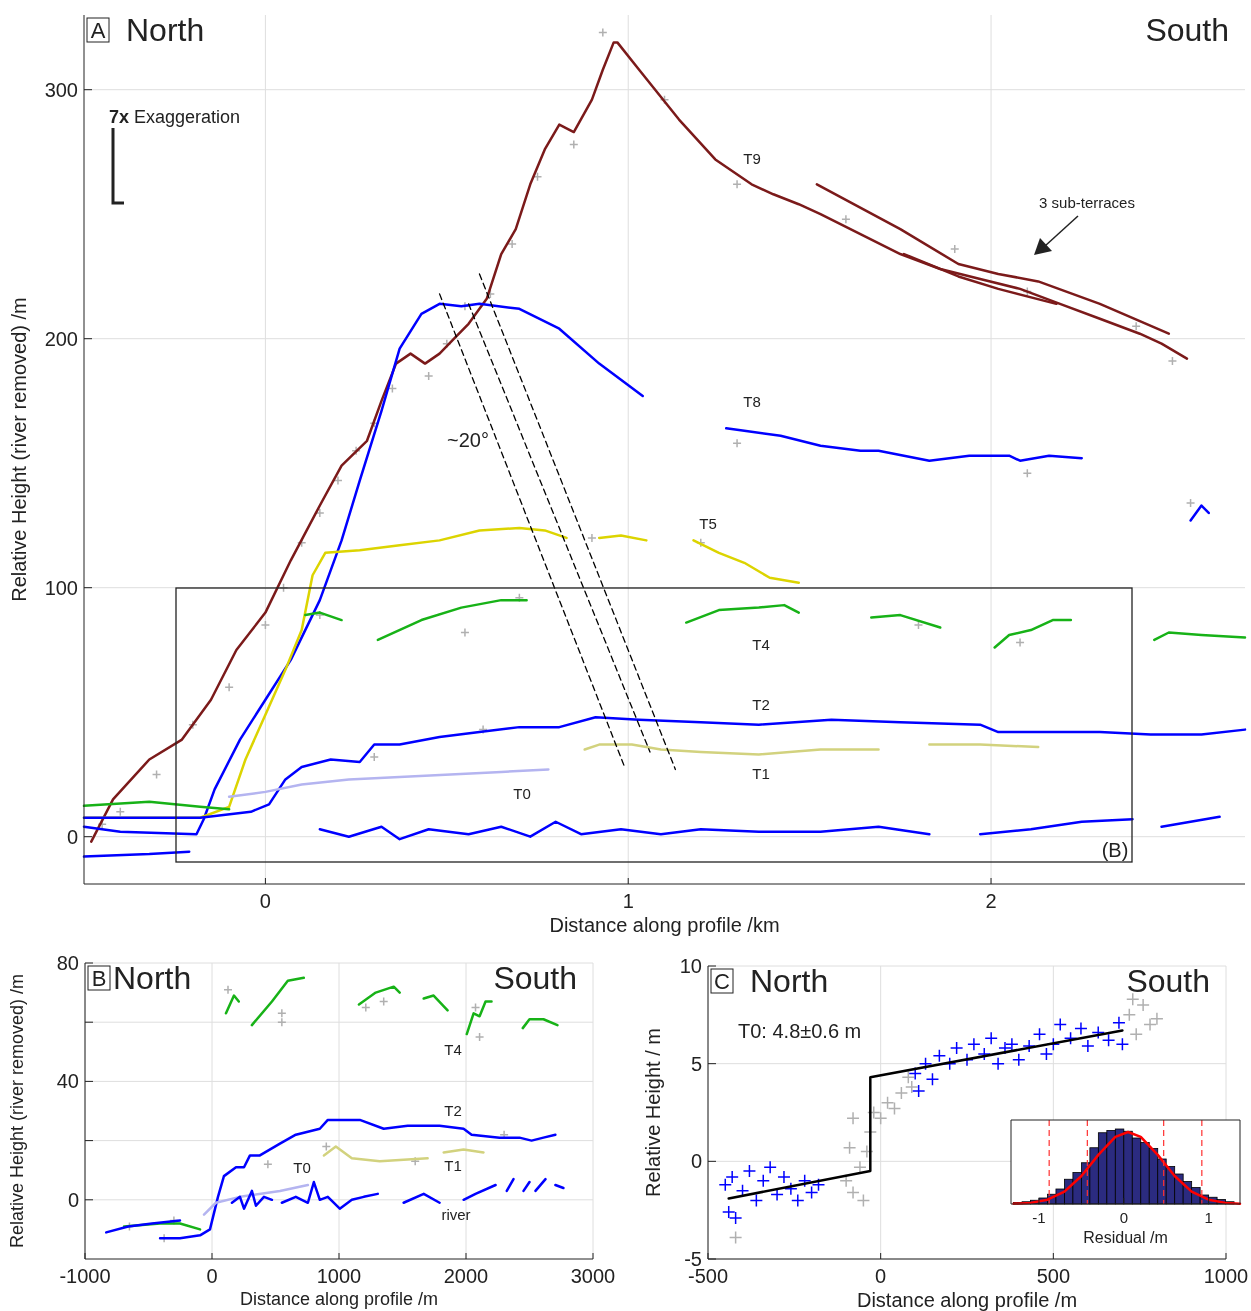 The image size is (1251, 1311). Describe the element at coordinates (61, 587) in the screenshot. I see `y-tick-label: 100` at that location.